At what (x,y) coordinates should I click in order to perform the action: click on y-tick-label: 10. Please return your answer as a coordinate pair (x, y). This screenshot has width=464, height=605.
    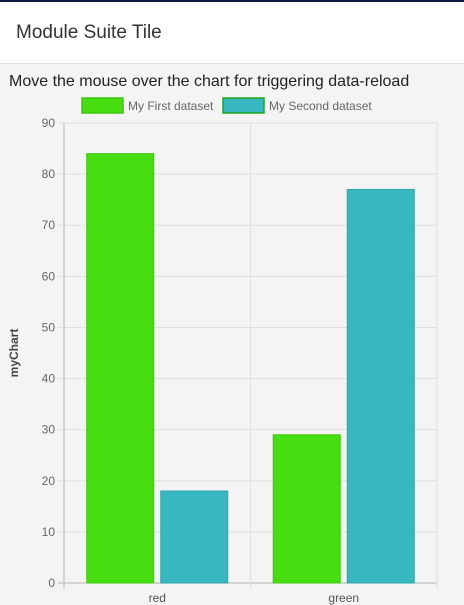
    Looking at the image, I should click on (49, 532).